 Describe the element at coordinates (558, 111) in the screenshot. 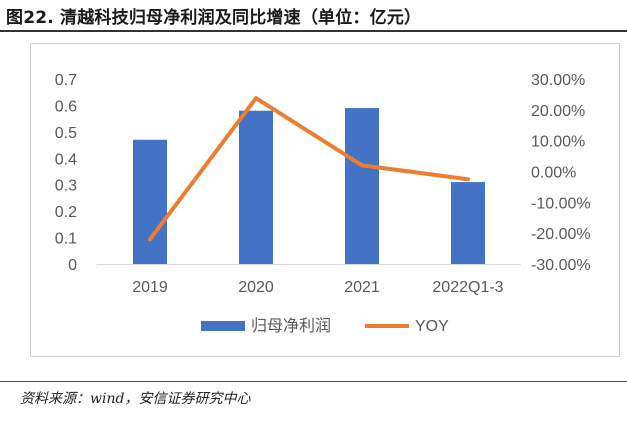

I see `right-axis-tick-label: 20.00%` at that location.